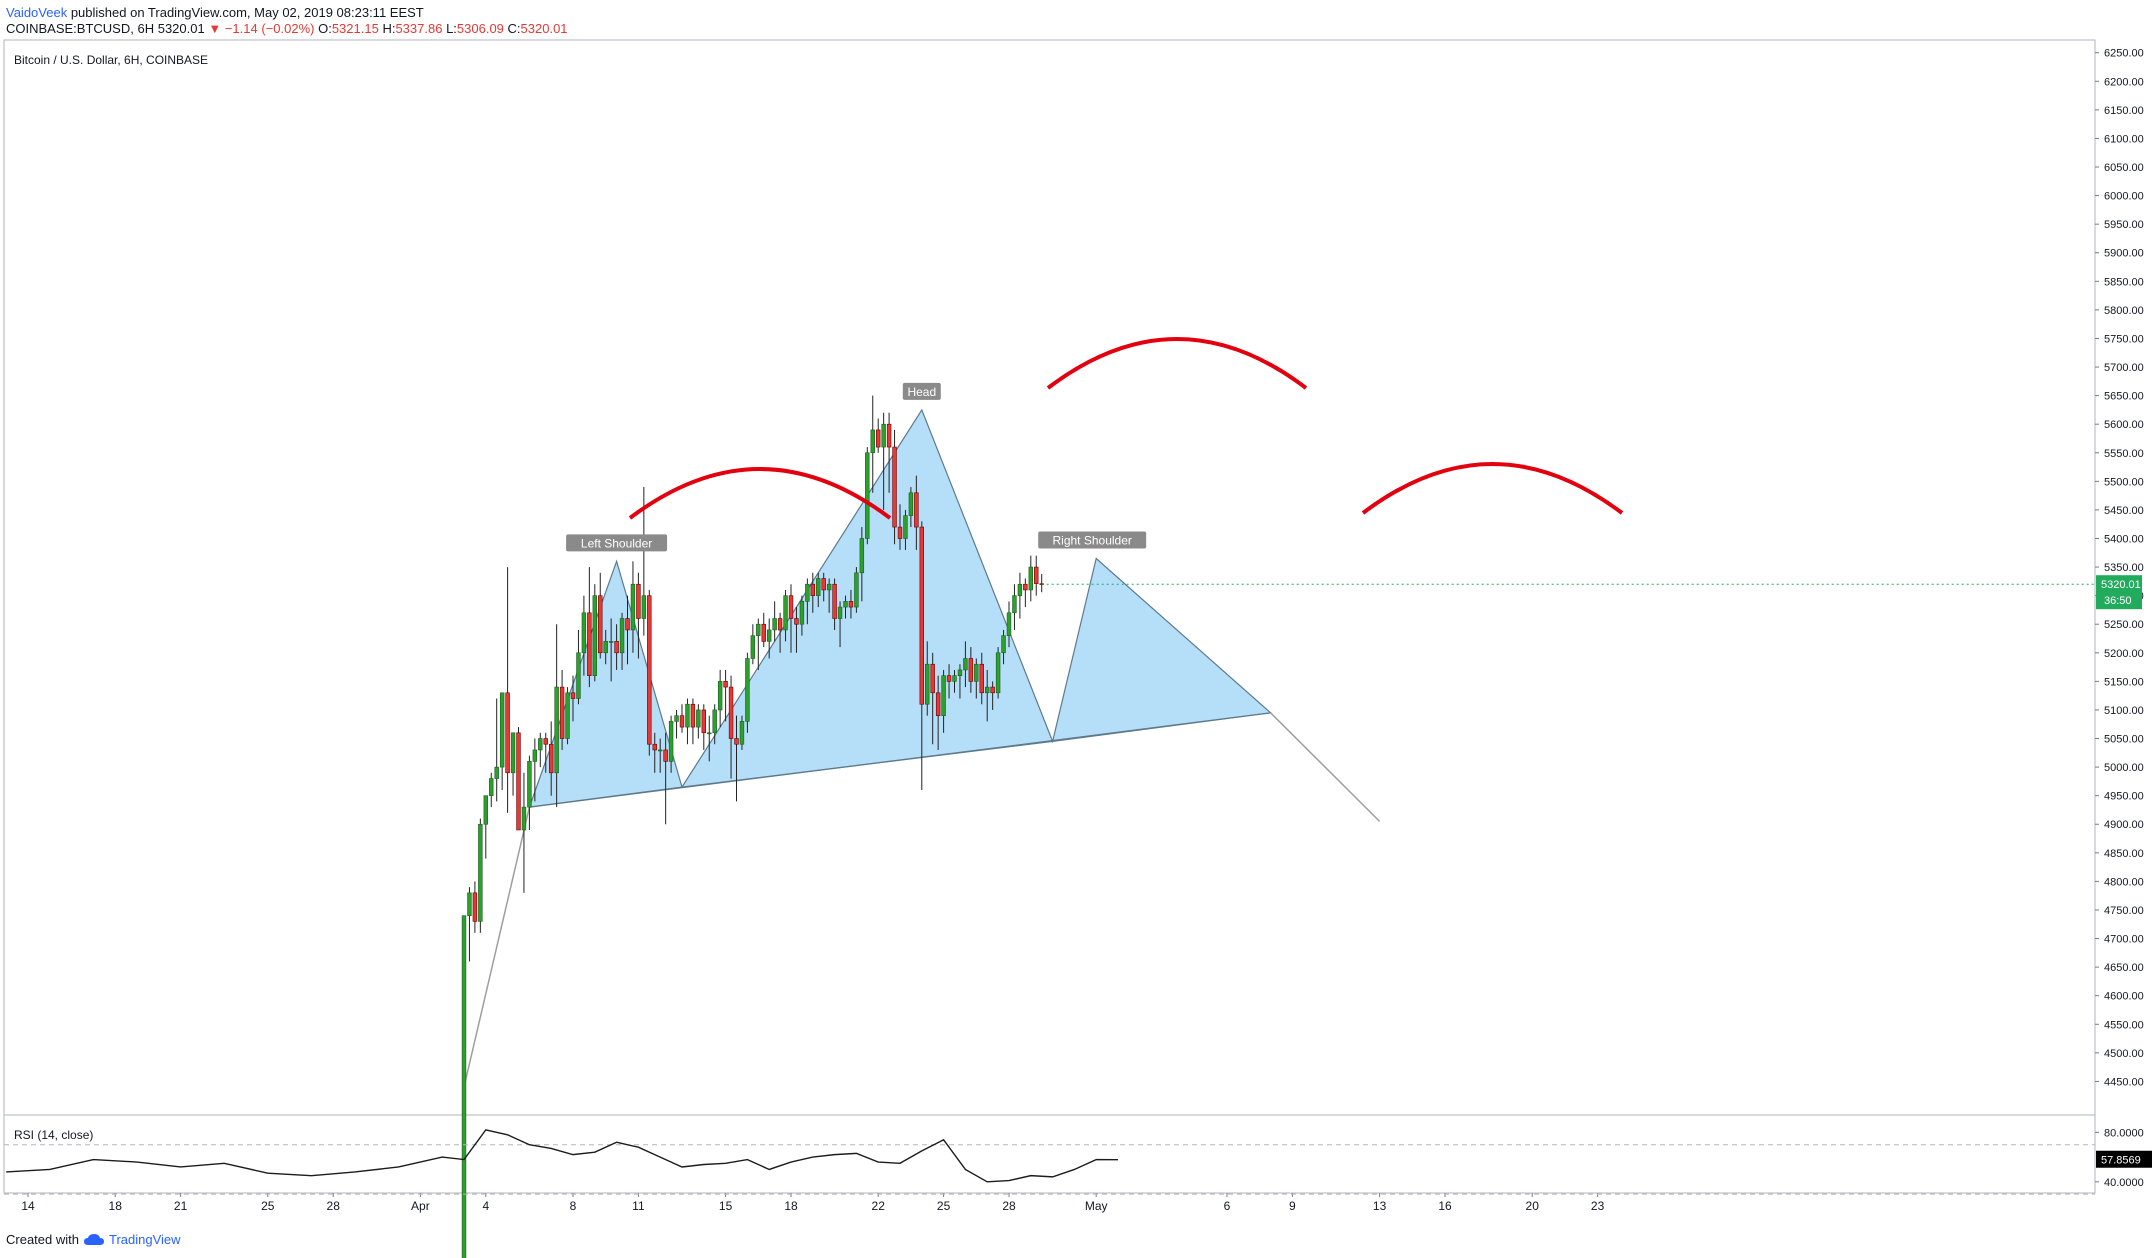  Describe the element at coordinates (2124, 740) in the screenshot. I see `y-axis-tick-label: 5050.00` at that location.